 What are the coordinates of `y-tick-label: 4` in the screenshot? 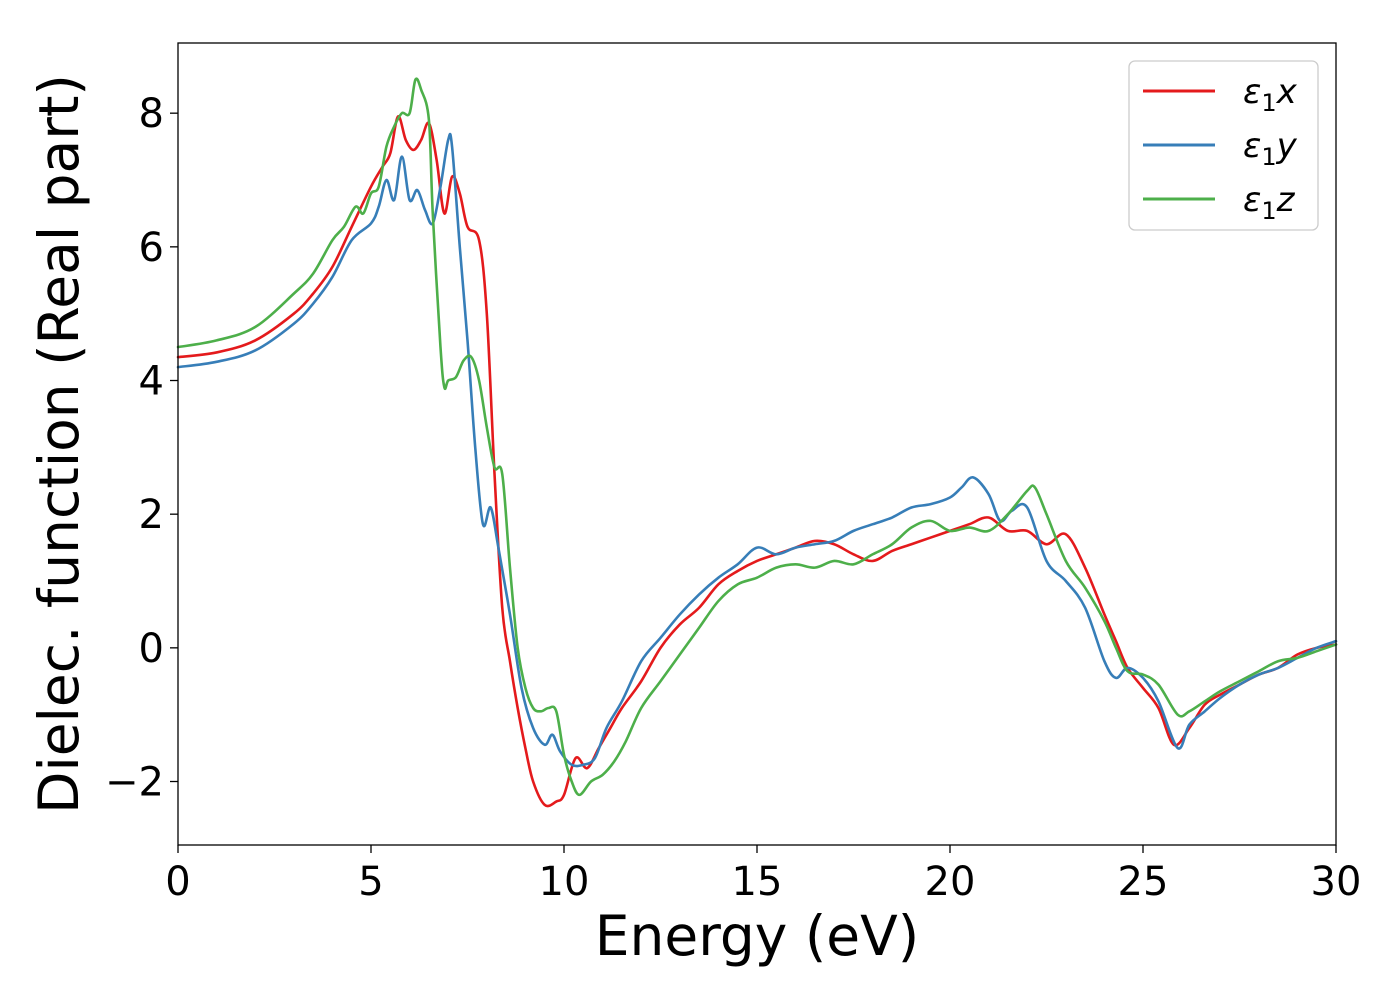 It's located at (151, 382).